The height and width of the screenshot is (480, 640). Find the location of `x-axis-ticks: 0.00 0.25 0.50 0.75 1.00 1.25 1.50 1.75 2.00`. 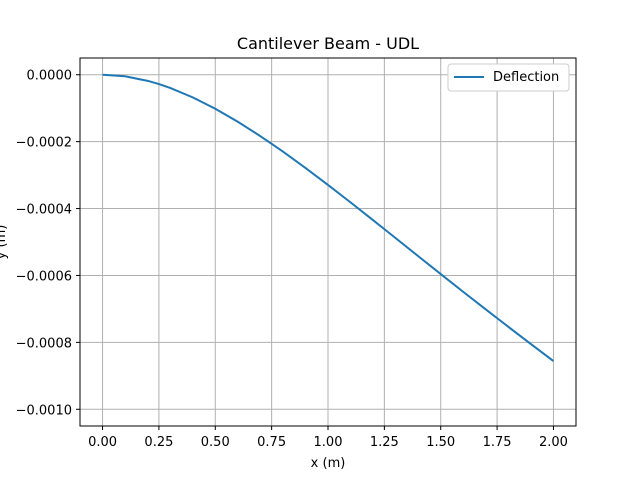

x-axis-ticks: 0.00 0.25 0.50 0.75 1.00 1.25 1.50 1.75 2.00 is located at coordinates (328, 438).